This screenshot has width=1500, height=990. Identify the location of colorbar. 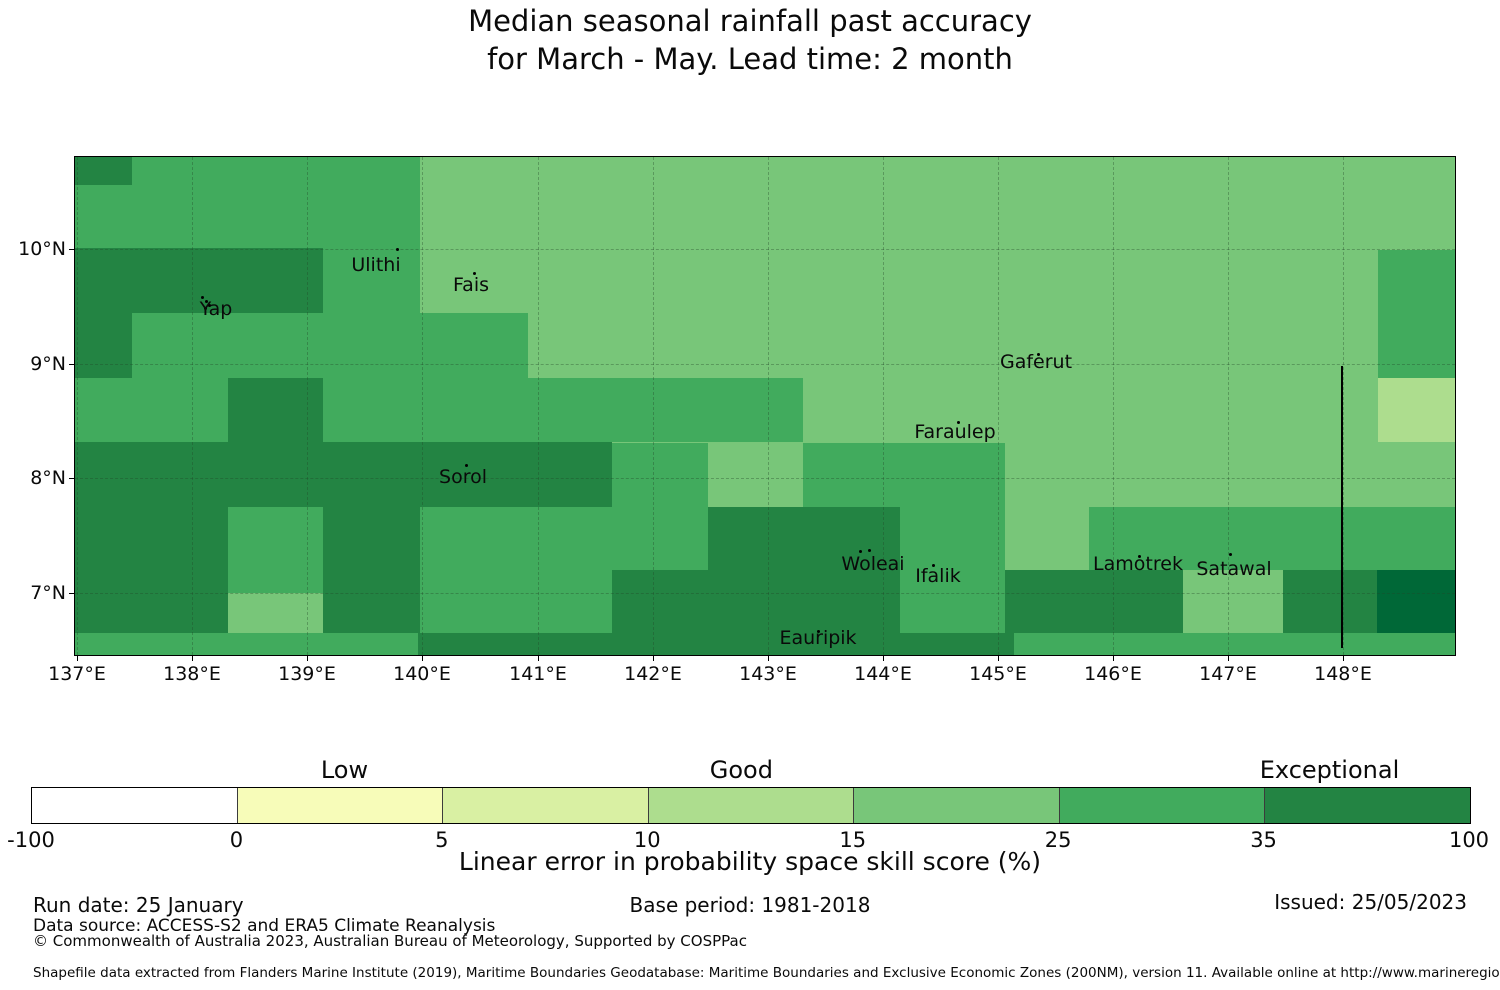
(751, 805).